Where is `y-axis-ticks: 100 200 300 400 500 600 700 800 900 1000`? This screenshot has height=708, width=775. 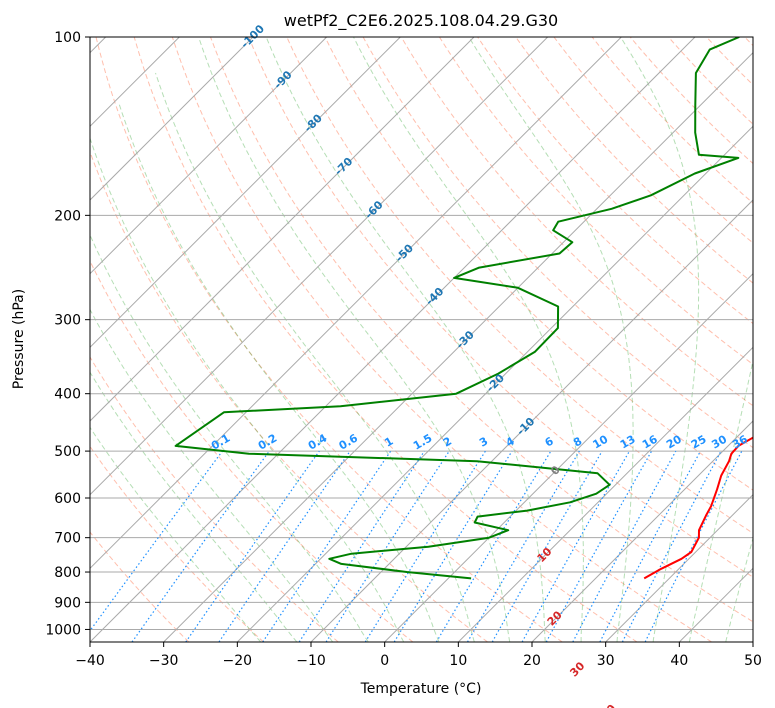 y-axis-ticks: 100 200 300 400 500 600 700 800 900 1000 is located at coordinates (67, 334).